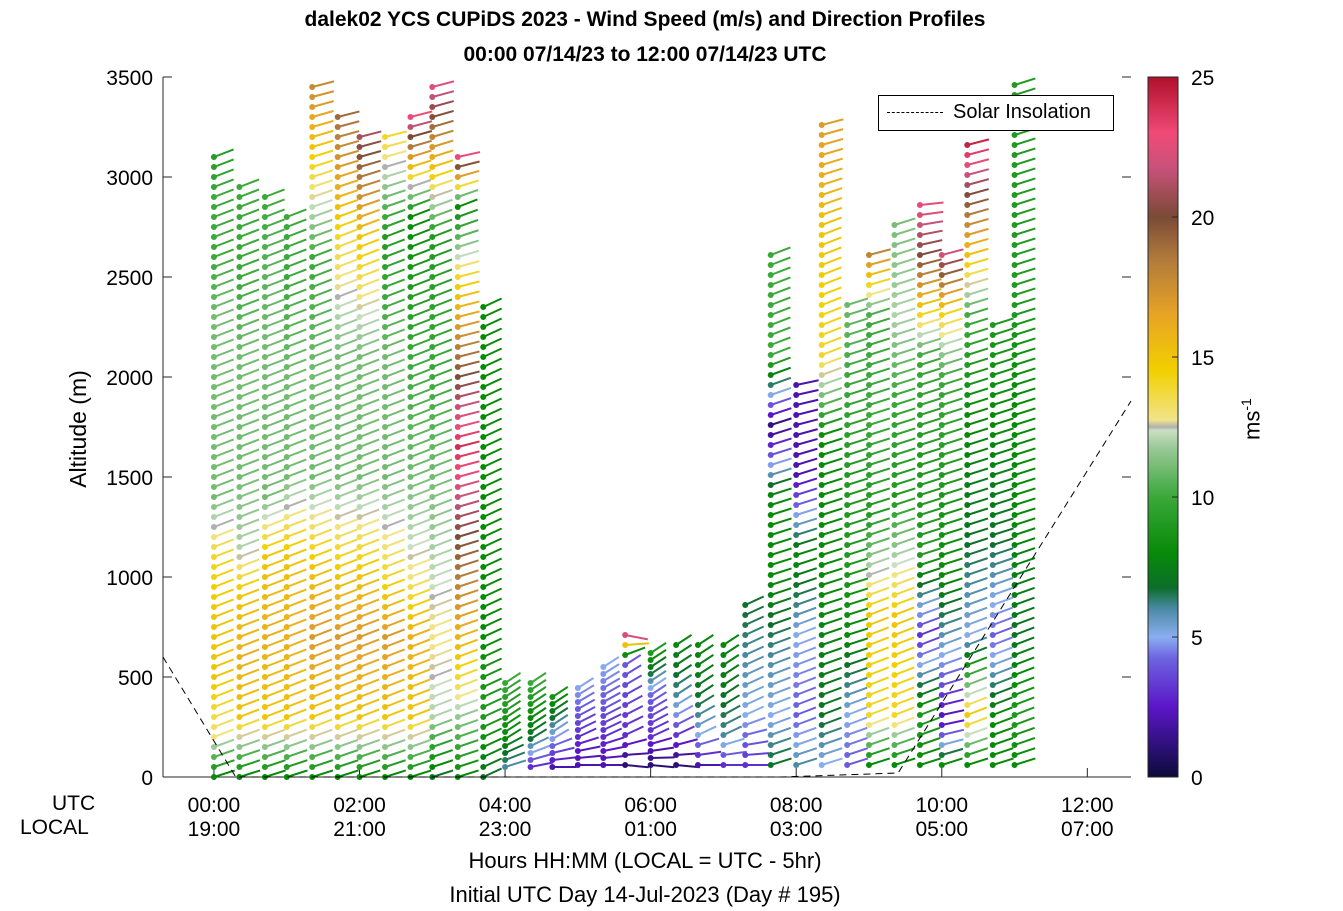 The width and height of the screenshot is (1343, 911). I want to click on x-tick-label-local: 05:00, so click(941, 829).